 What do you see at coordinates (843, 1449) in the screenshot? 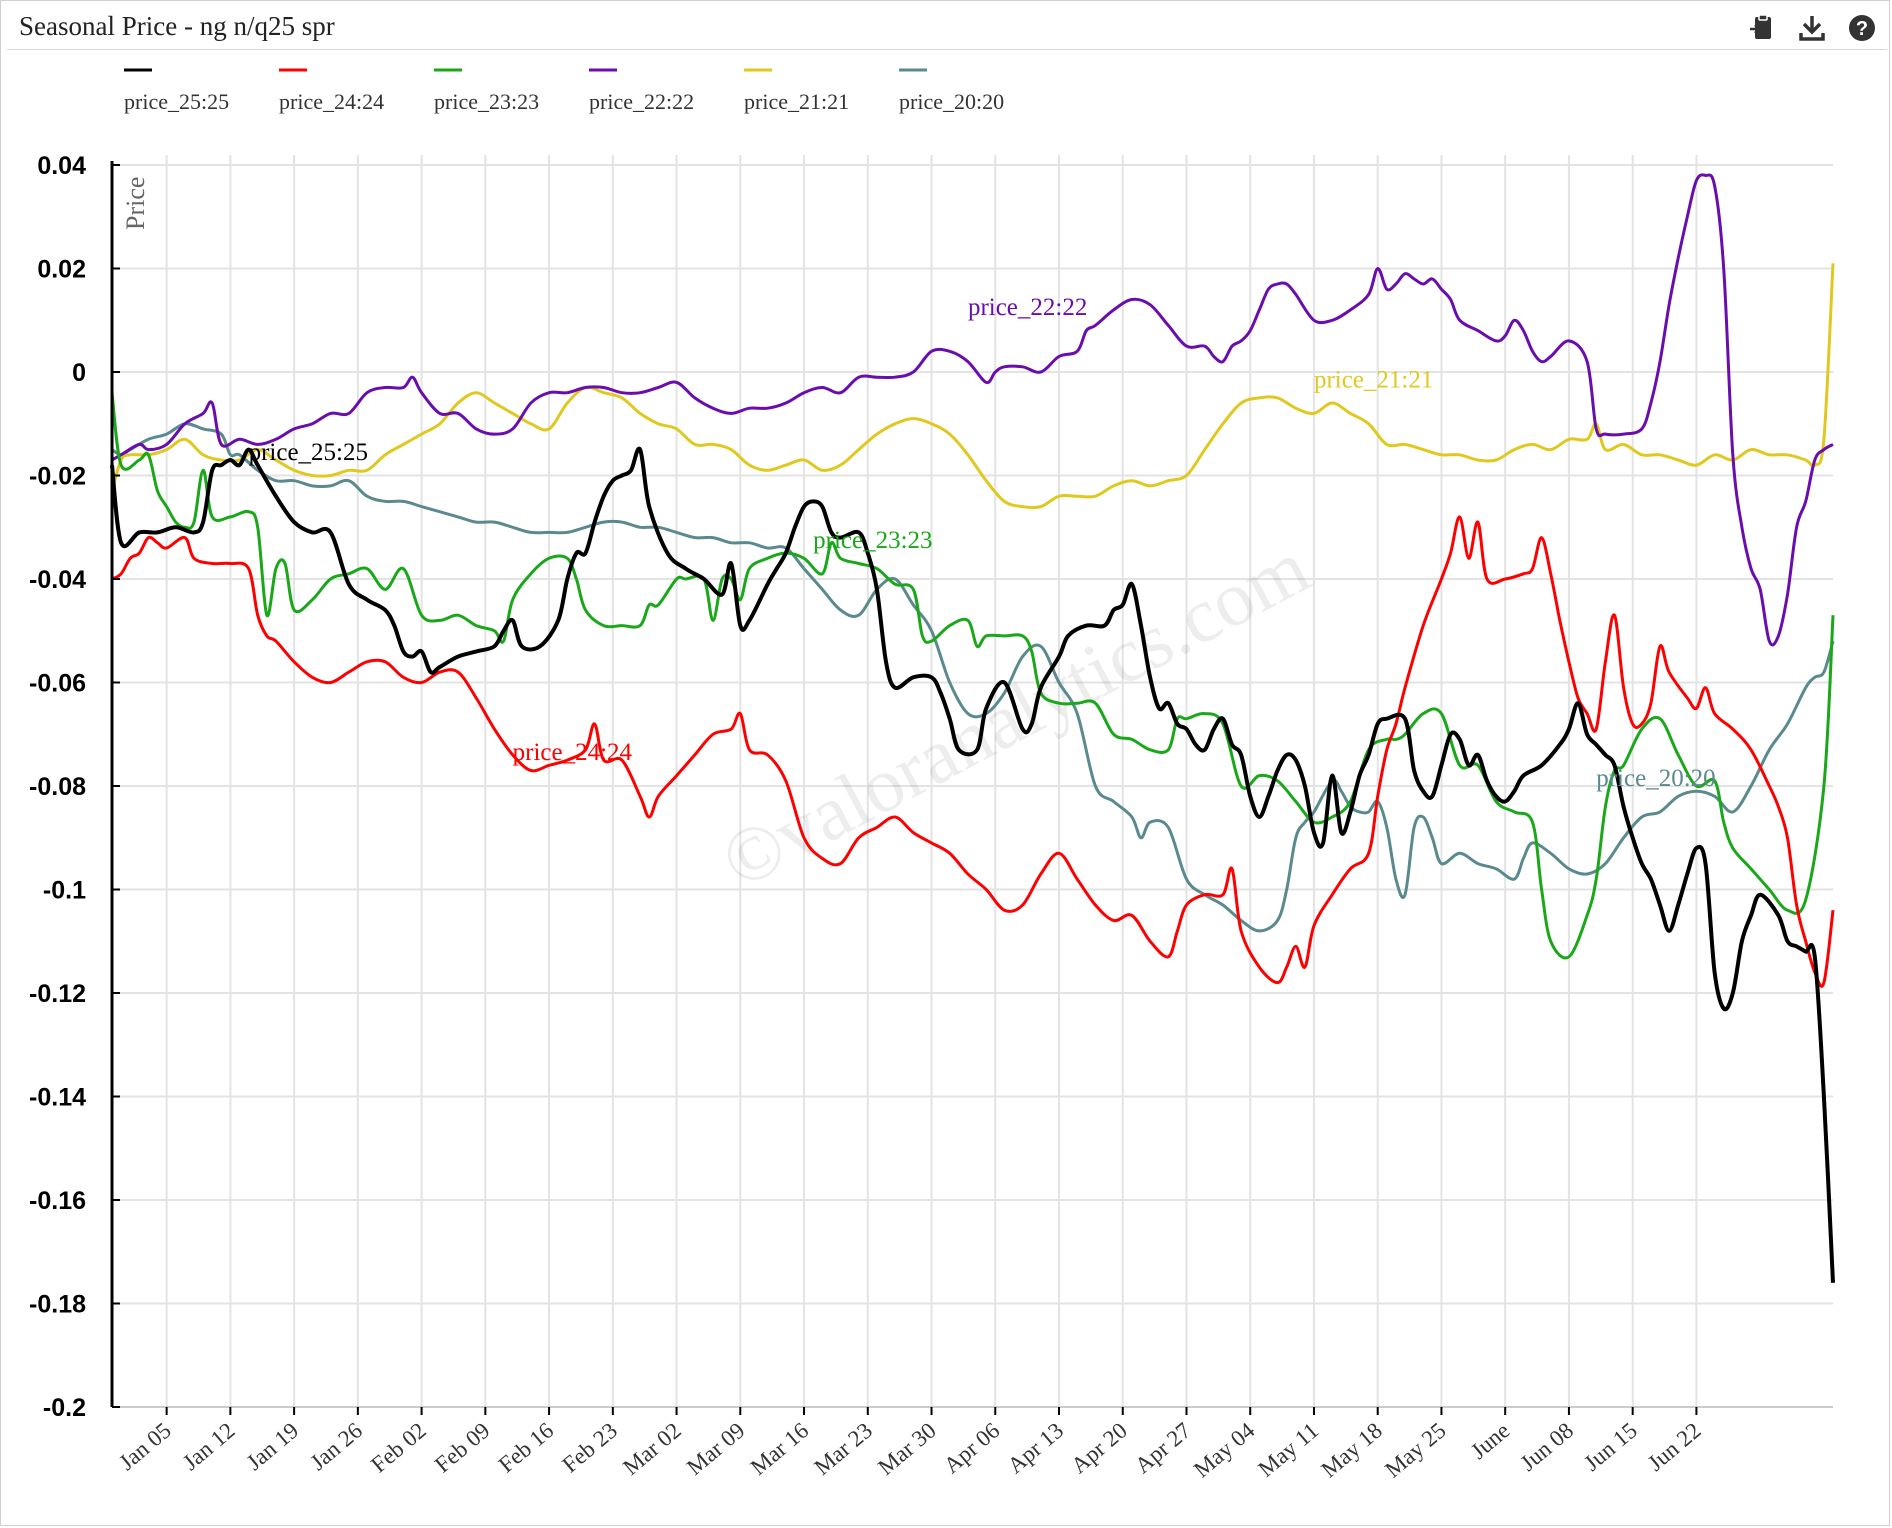
I see `x-tick-label: Mar 23` at bounding box center [843, 1449].